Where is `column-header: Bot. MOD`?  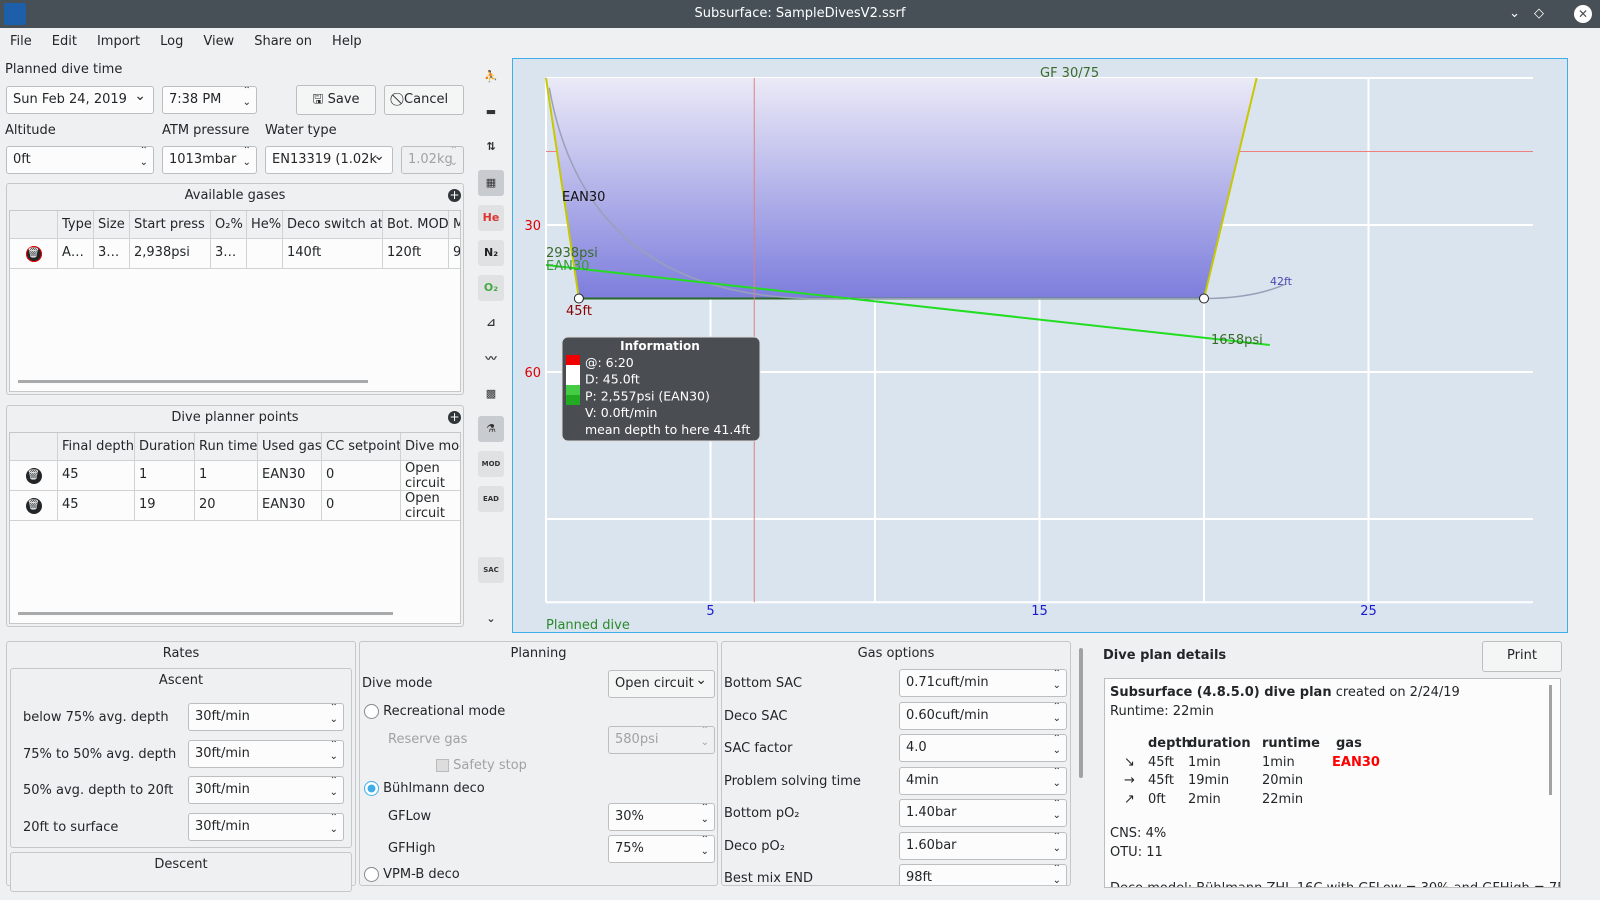 column-header: Bot. MOD is located at coordinates (416, 225).